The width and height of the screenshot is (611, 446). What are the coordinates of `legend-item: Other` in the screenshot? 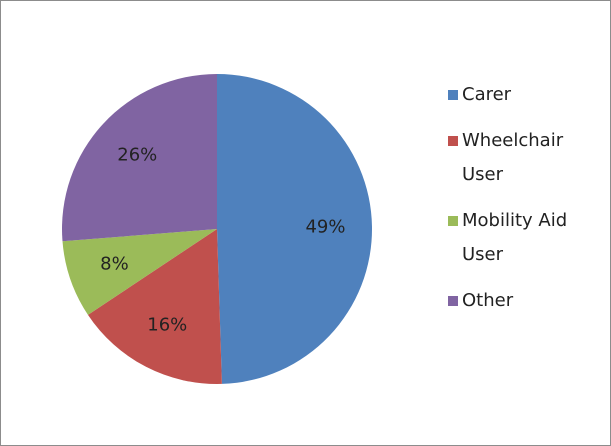 It's located at (510, 301).